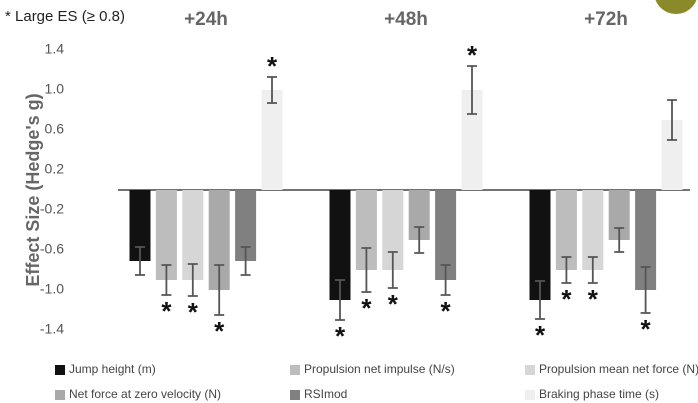  I want to click on y-tick-label: -1.4, so click(52, 329).